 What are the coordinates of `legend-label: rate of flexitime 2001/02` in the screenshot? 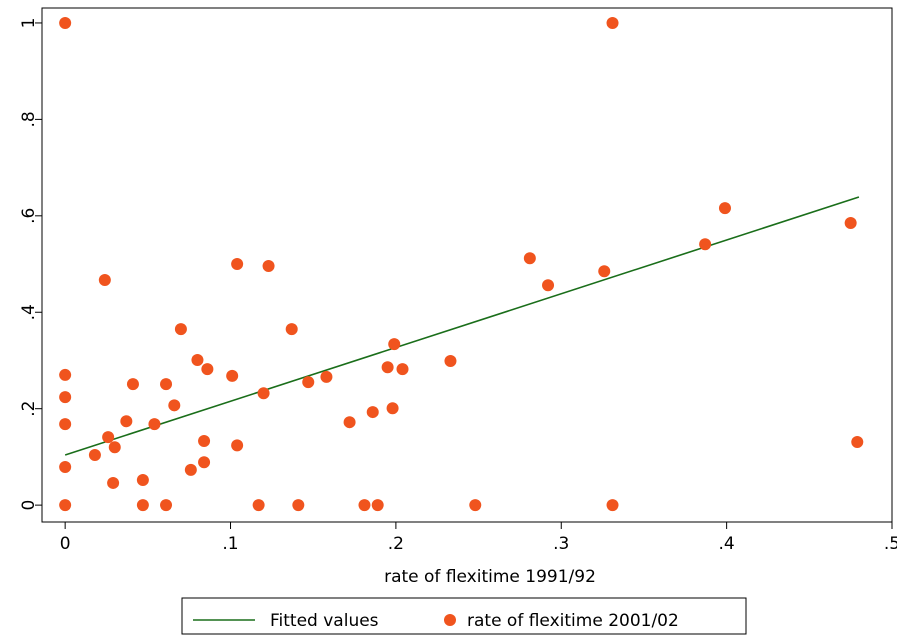 It's located at (573, 621).